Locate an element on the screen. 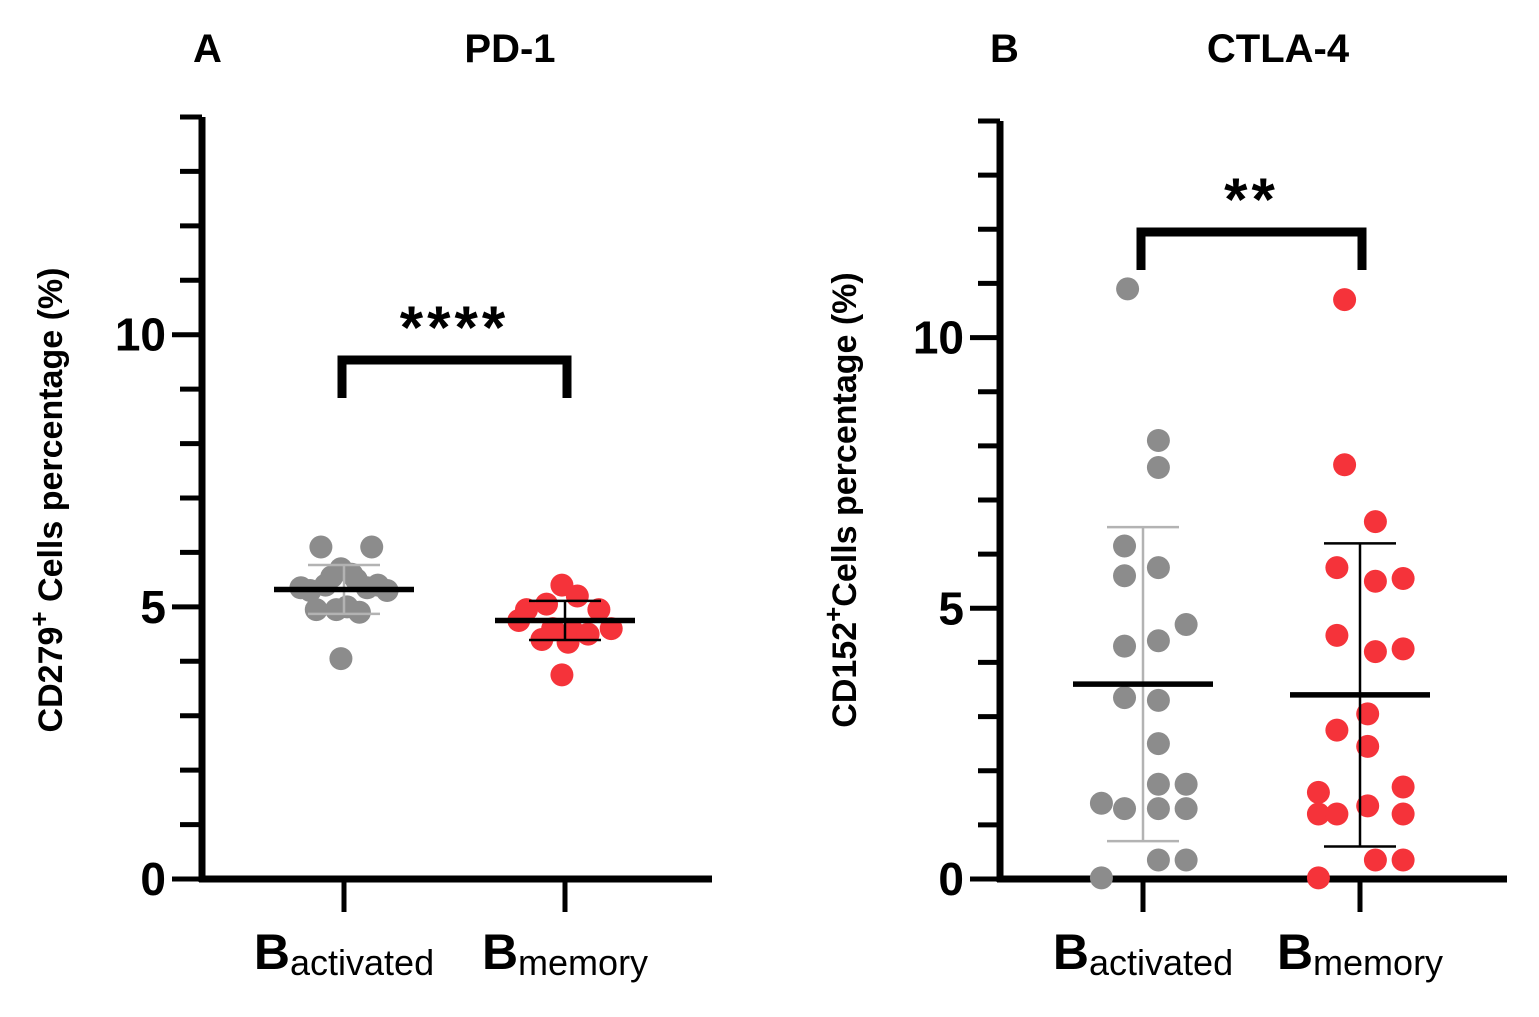 This screenshot has height=1017, width=1539. chart-title: PD-1 is located at coordinates (509, 49).